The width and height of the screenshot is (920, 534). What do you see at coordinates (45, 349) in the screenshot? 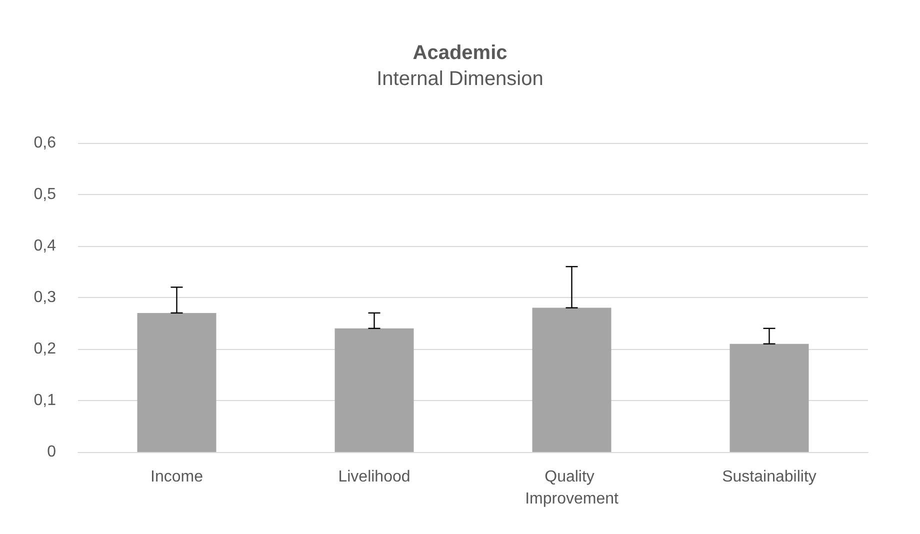
I see `y-tick-label: 0,2` at bounding box center [45, 349].